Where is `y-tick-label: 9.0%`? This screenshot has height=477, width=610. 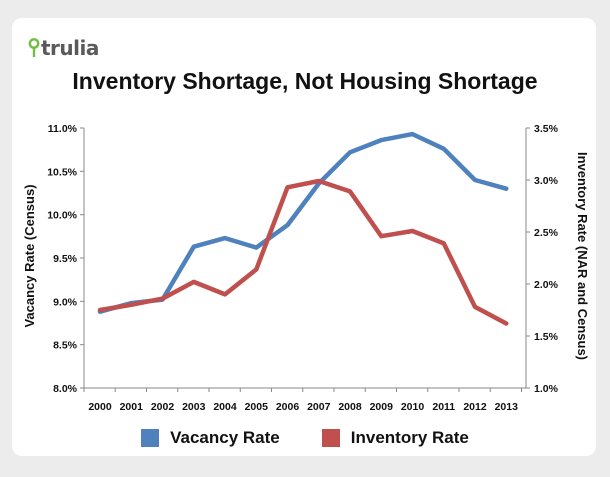
y-tick-label: 9.0% is located at coordinates (65, 302).